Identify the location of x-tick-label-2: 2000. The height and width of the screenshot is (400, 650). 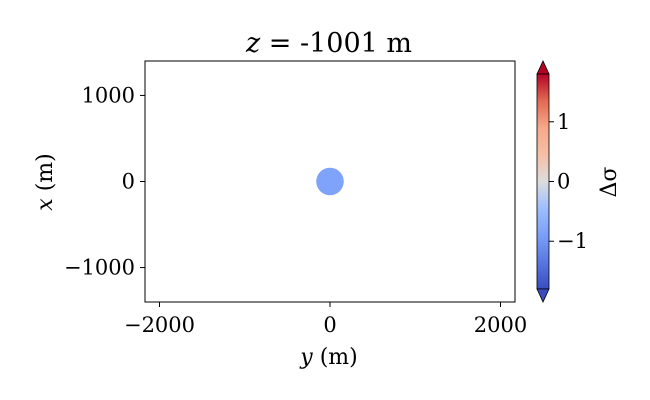
(500, 325).